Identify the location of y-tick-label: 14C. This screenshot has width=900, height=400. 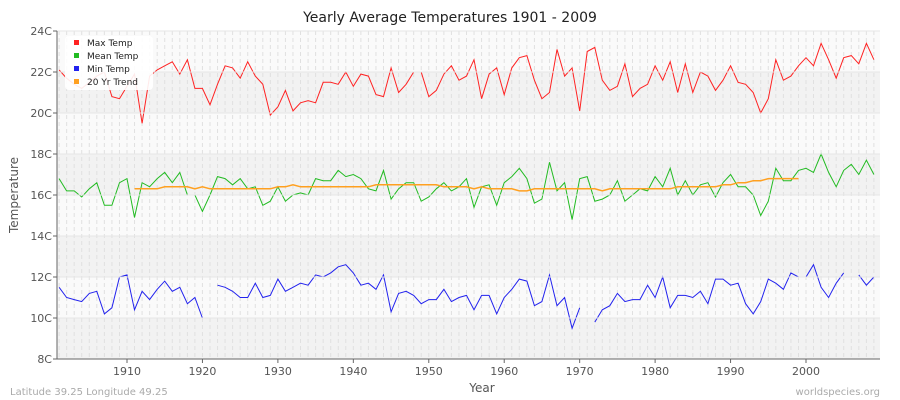
(41, 236).